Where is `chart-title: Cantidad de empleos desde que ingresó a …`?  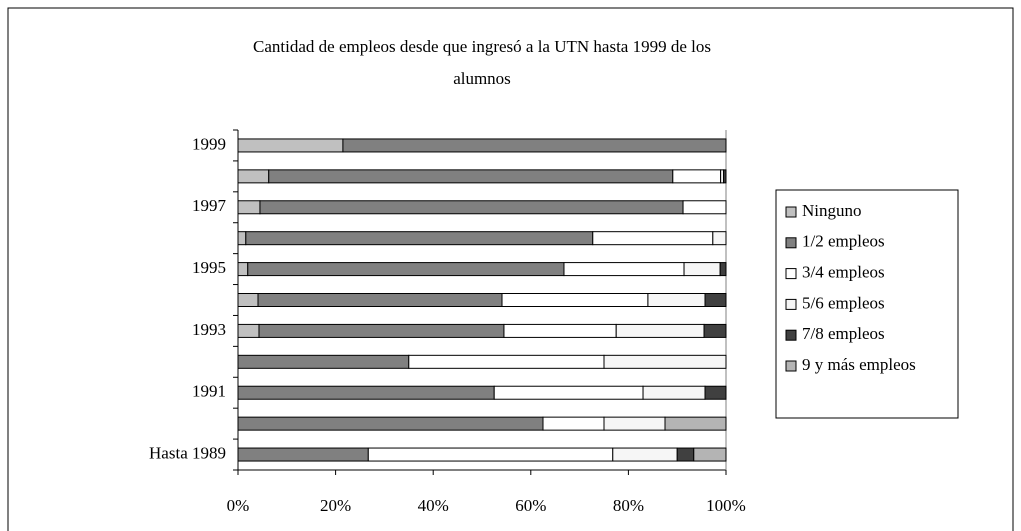
chart-title: Cantidad de empleos desde que ingresó a … is located at coordinates (482, 62).